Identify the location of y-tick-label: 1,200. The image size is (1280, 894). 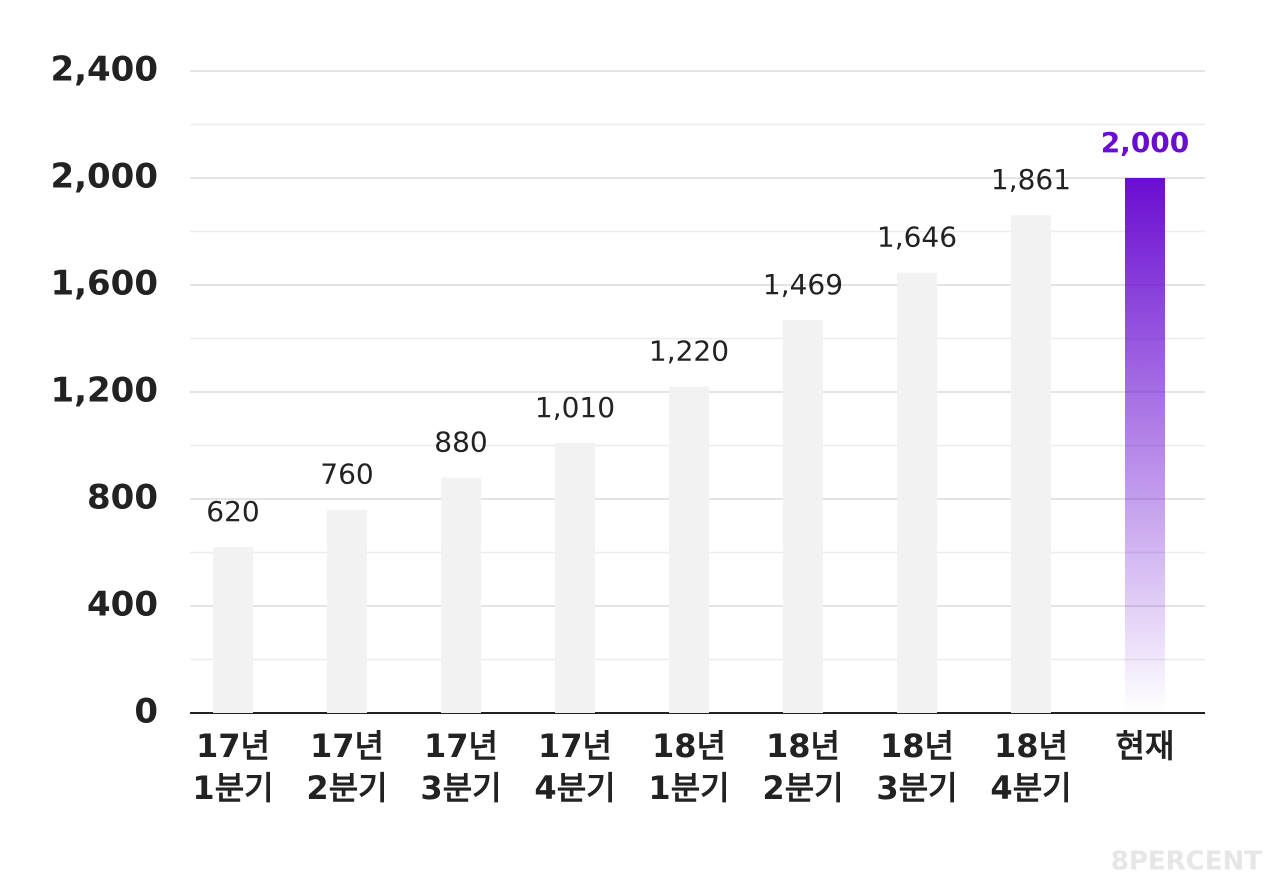
(104, 391).